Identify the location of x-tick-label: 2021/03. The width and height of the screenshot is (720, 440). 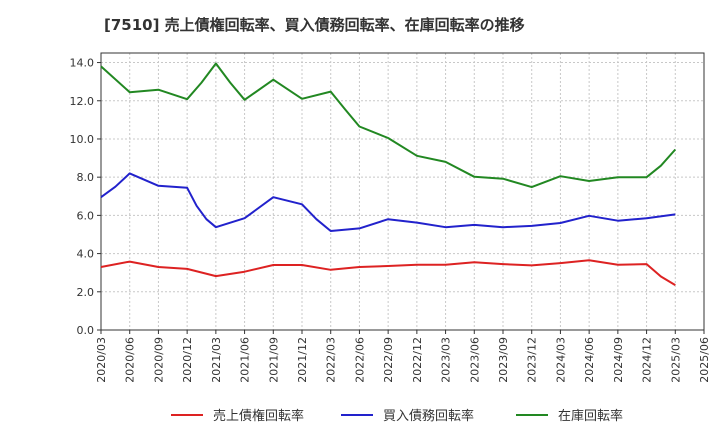
(216, 360).